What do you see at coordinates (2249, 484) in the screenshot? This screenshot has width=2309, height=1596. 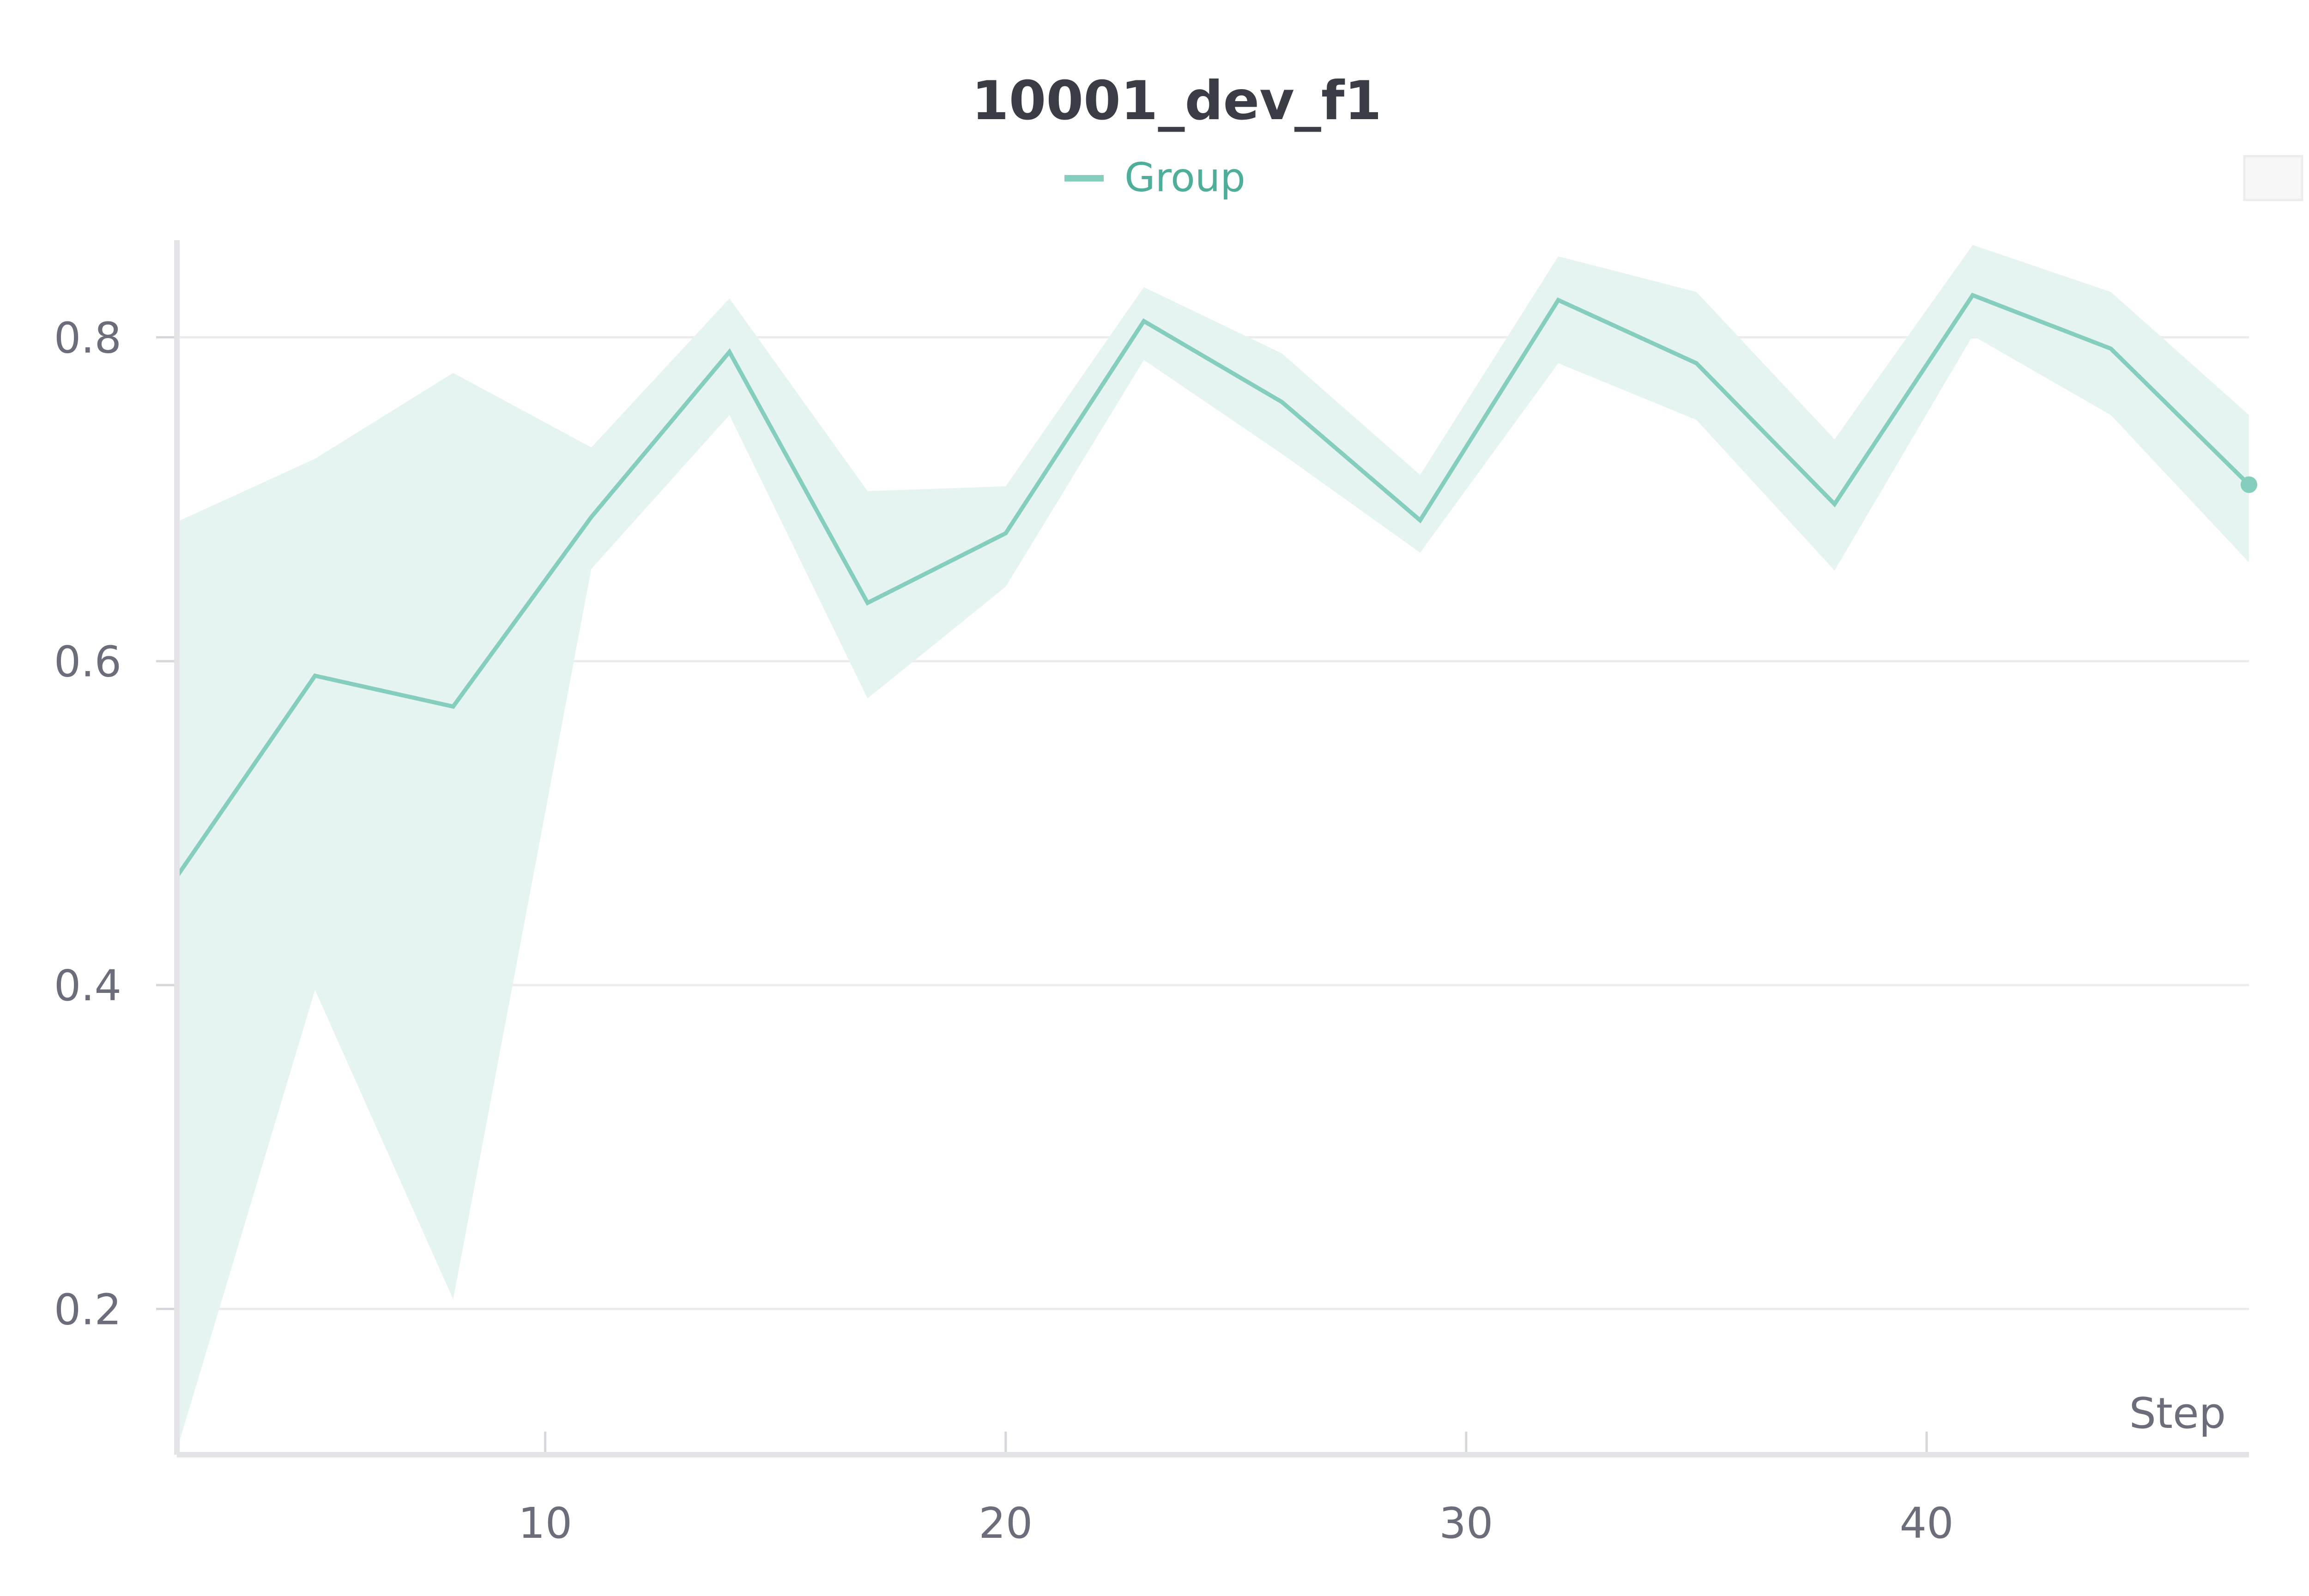 I see `series-endpoint-marker` at bounding box center [2249, 484].